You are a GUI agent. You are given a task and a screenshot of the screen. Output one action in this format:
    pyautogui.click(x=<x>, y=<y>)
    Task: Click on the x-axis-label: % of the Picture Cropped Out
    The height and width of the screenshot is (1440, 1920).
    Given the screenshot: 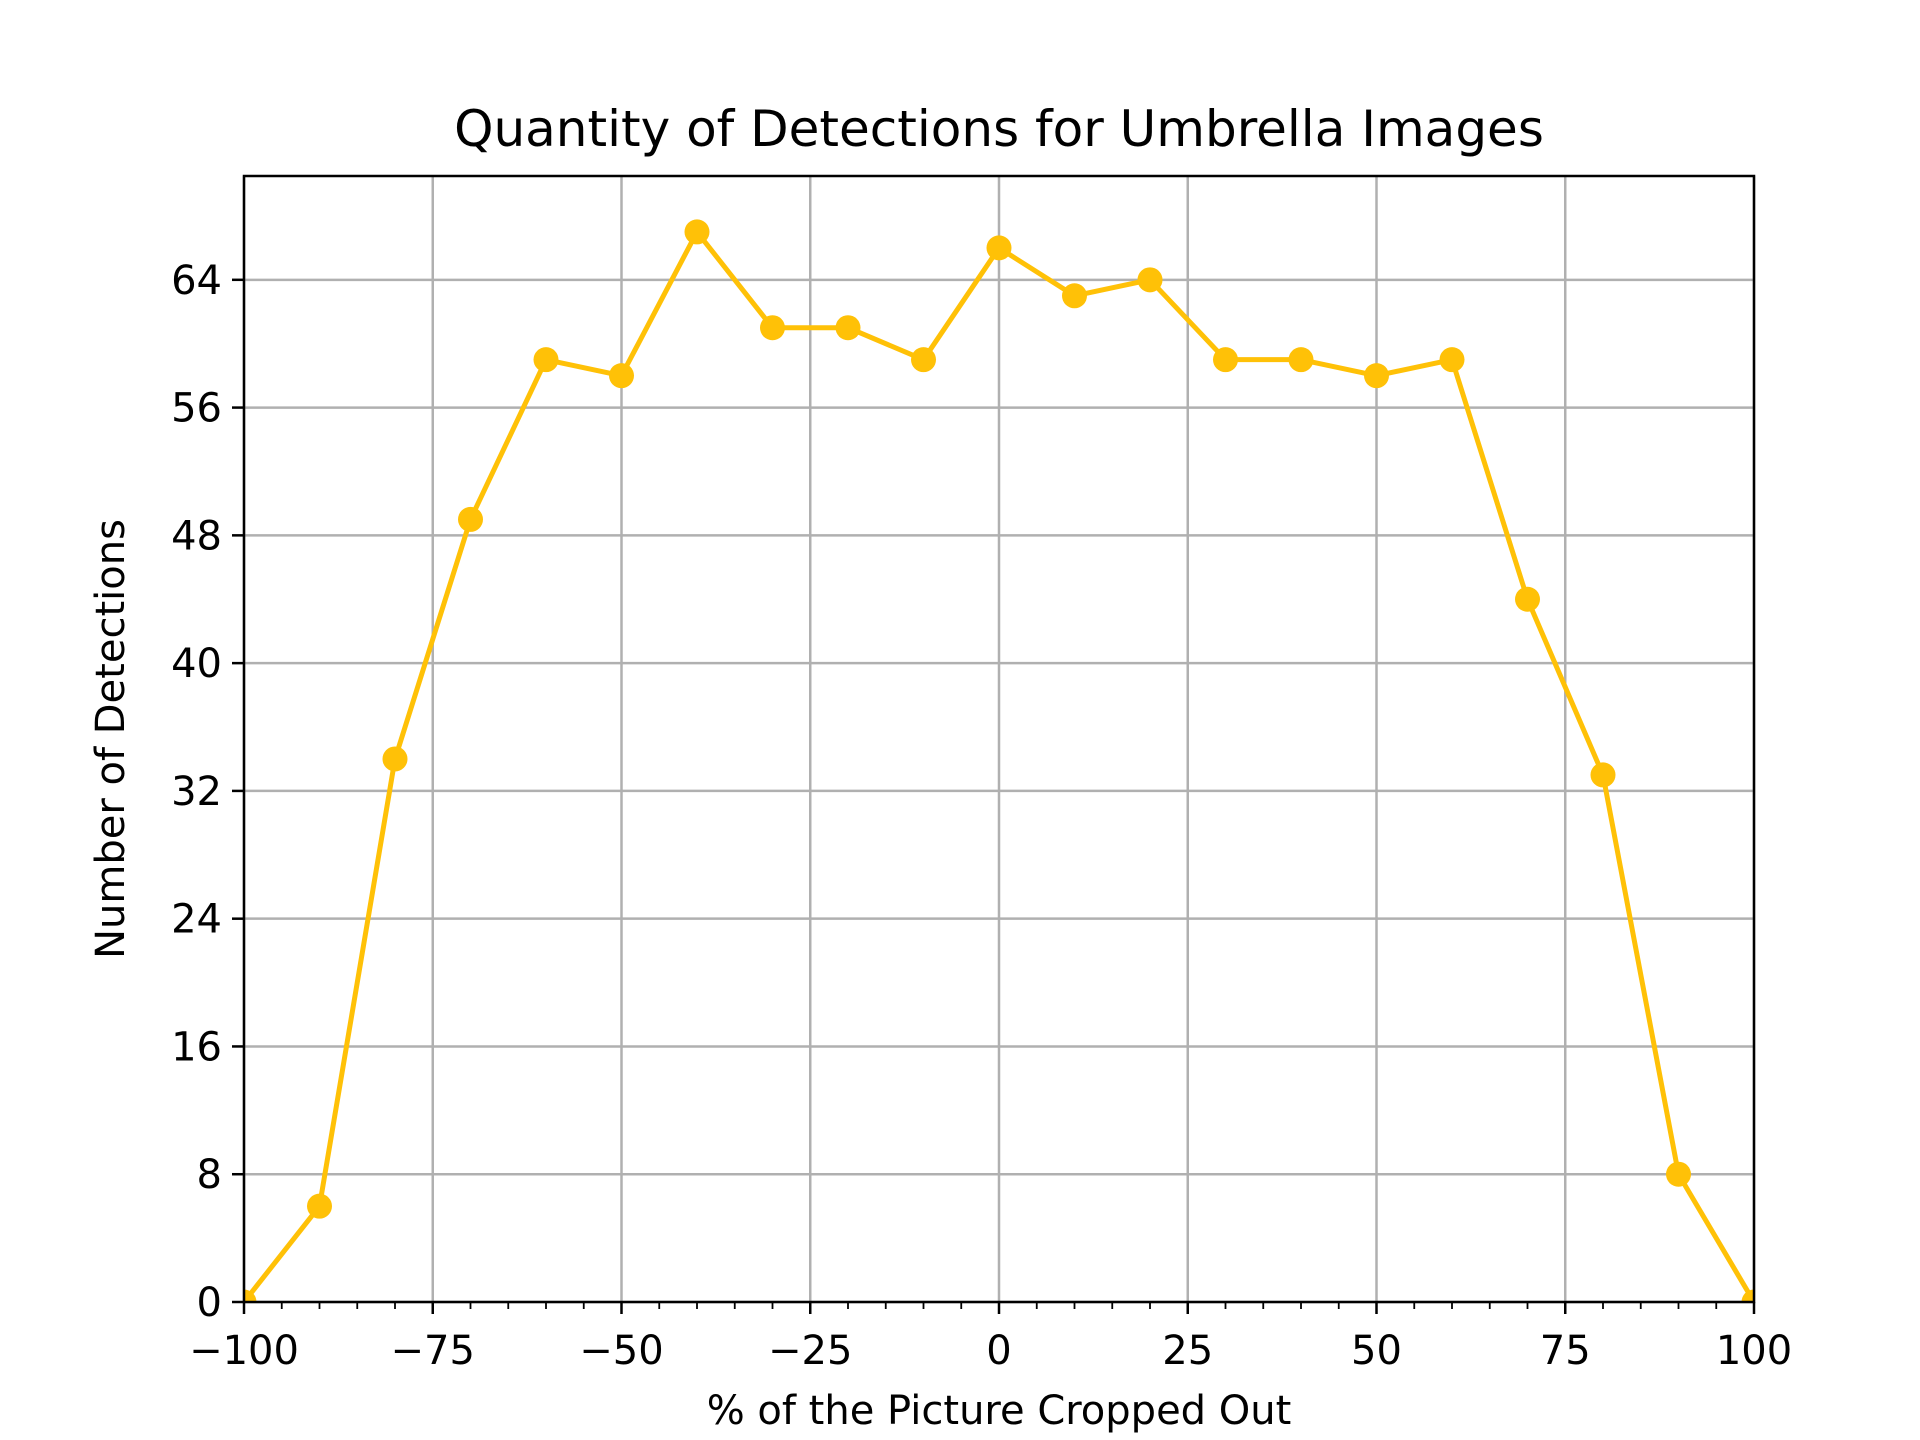 What is the action you would take?
    pyautogui.click(x=999, y=1411)
    